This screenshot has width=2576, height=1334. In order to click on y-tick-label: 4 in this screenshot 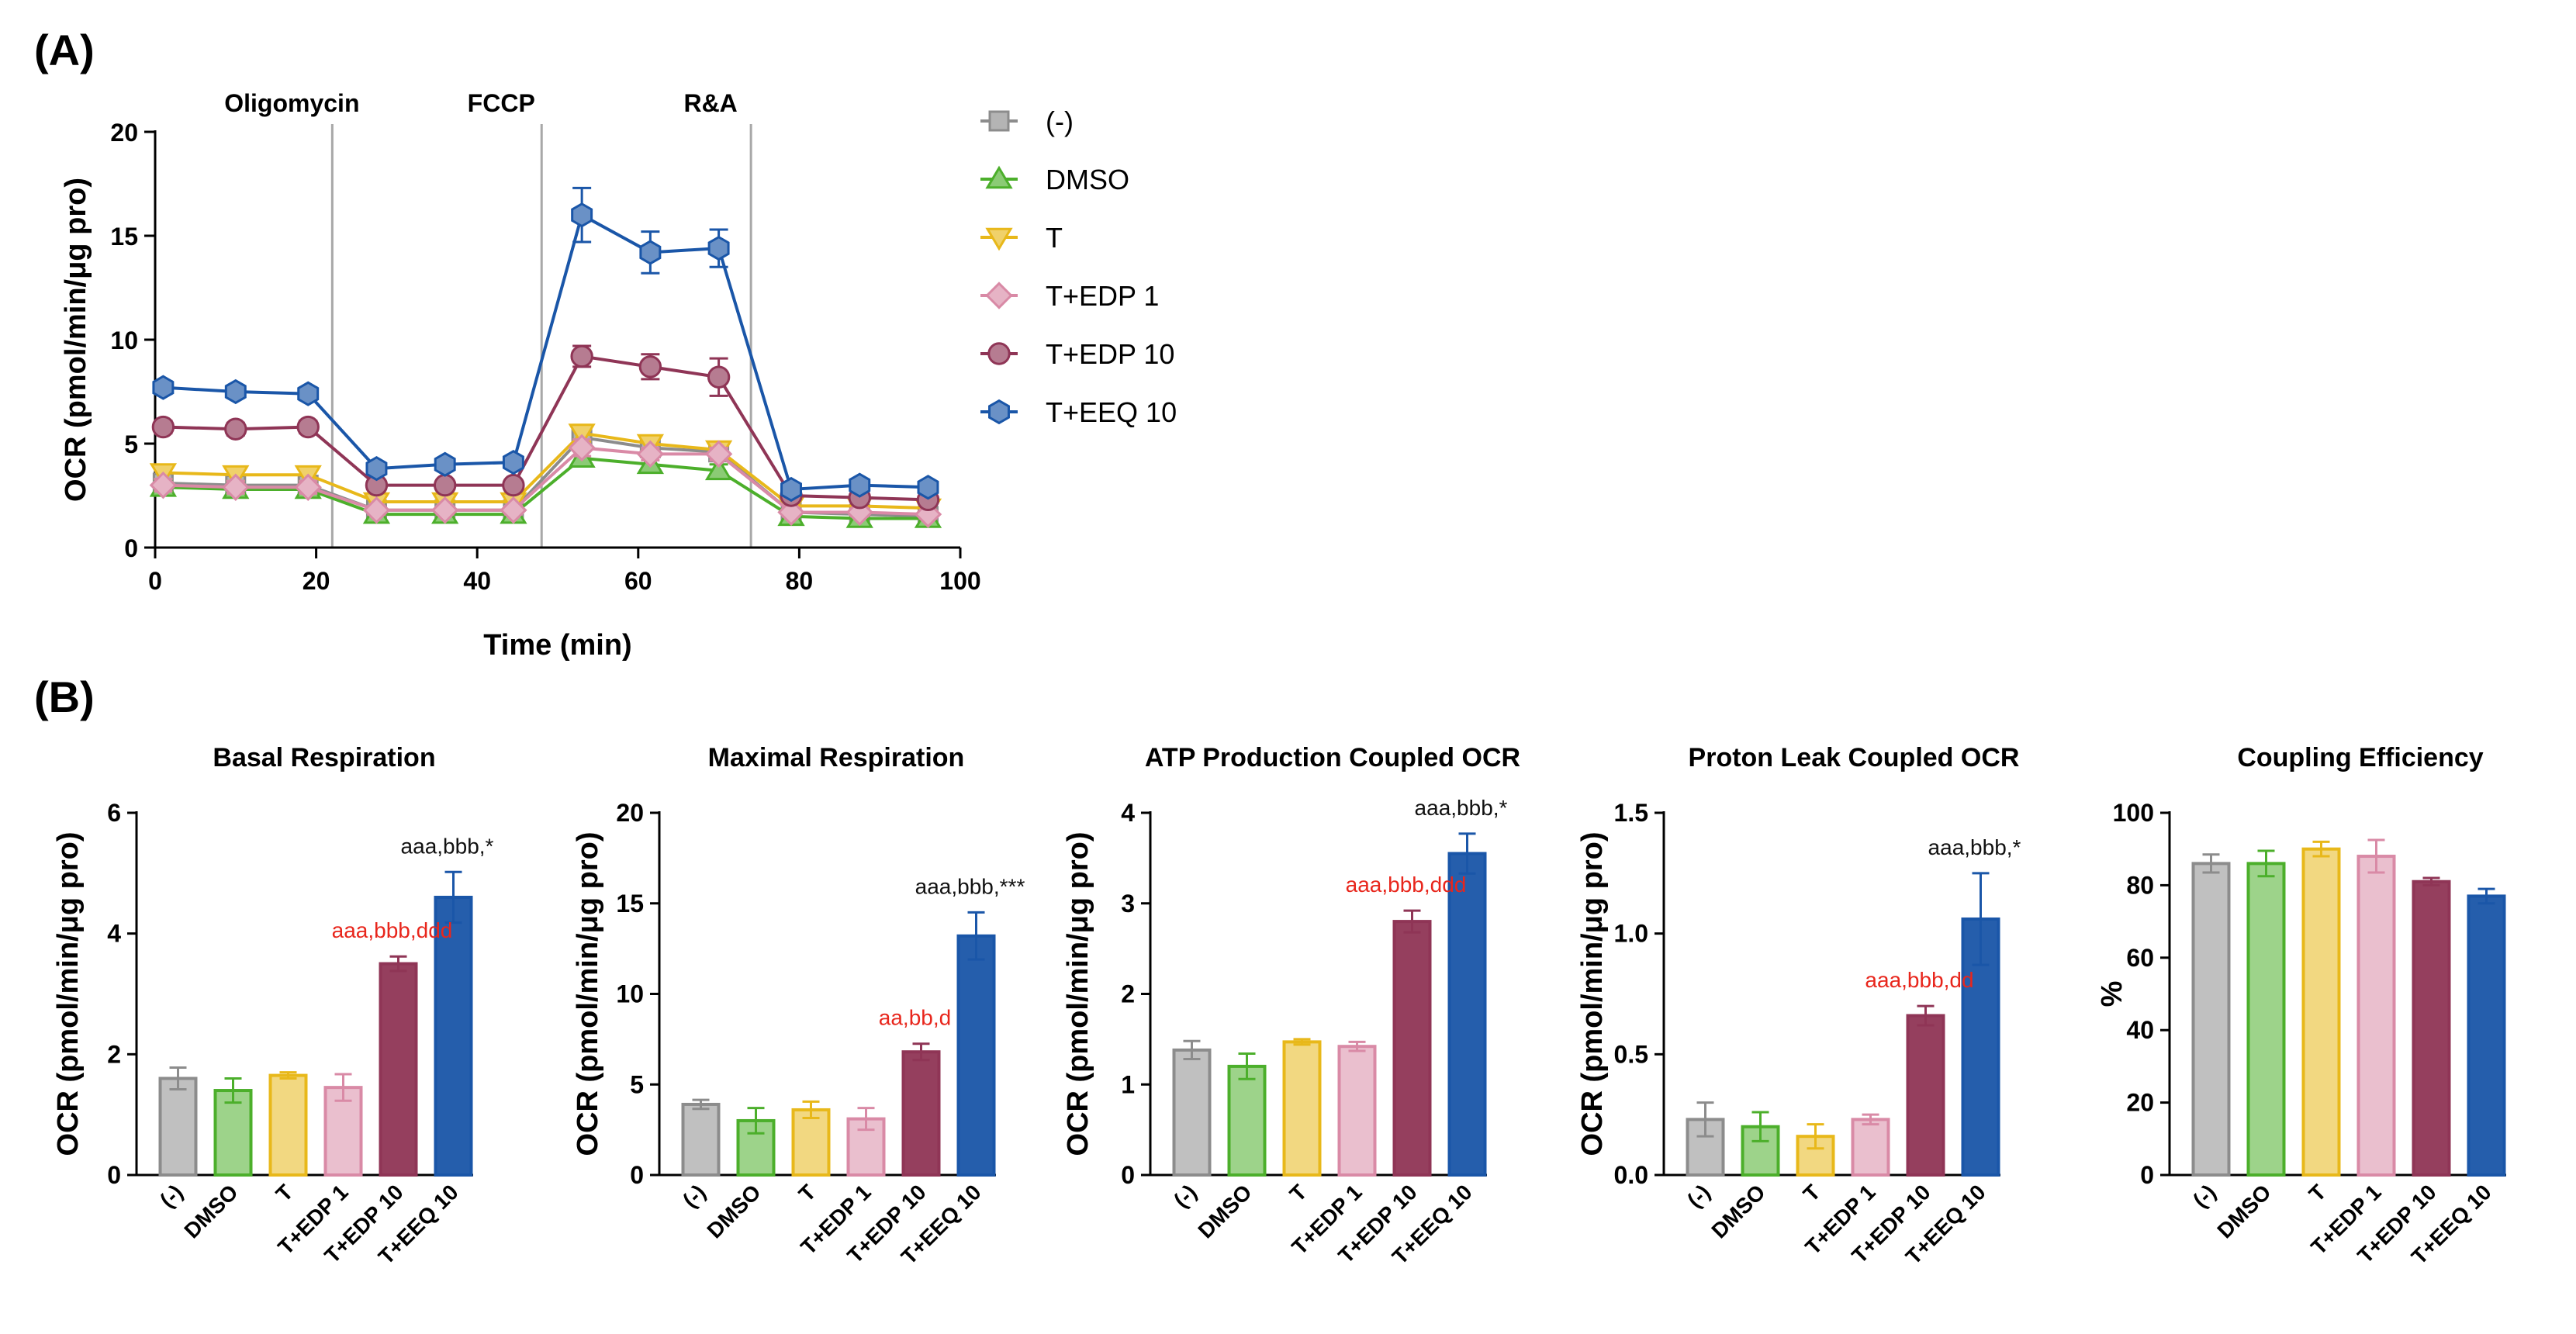, I will do `click(114, 934)`.